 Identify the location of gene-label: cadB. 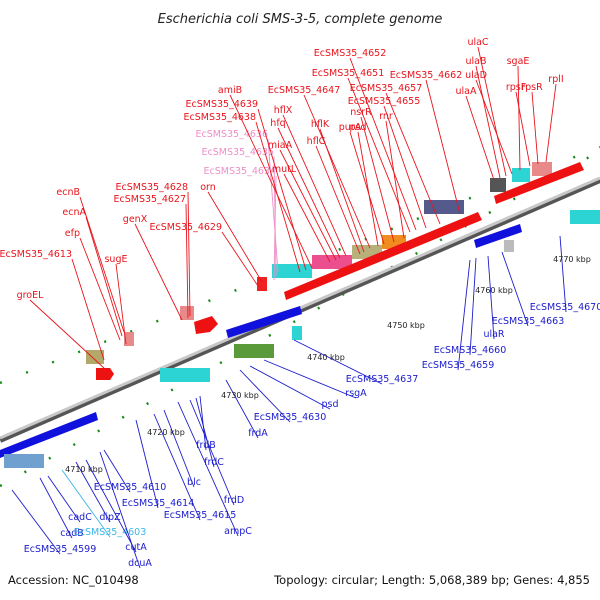
(72, 533).